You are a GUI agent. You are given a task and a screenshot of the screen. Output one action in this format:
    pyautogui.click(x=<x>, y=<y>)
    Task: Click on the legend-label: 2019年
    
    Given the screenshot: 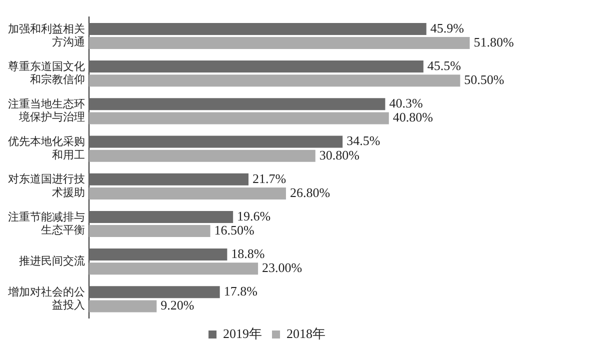 What is the action you would take?
    pyautogui.click(x=242, y=333)
    